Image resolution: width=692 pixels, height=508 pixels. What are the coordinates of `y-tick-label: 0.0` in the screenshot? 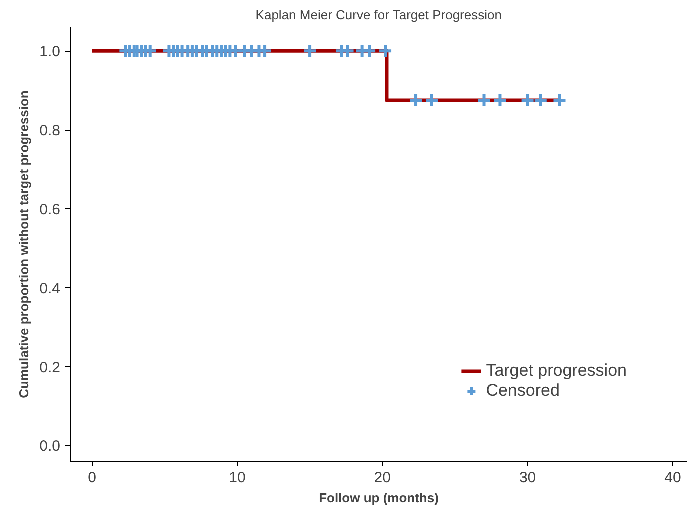 It's located at (50, 447).